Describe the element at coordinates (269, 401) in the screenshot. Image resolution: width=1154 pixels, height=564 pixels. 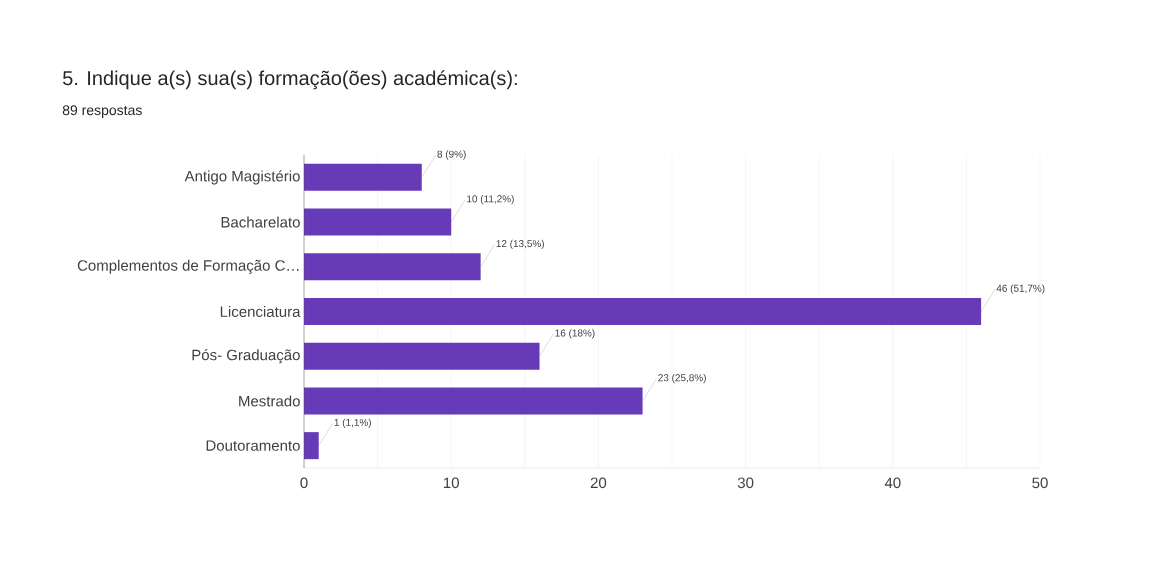
I see `y-tick-label: Mestrado` at that location.